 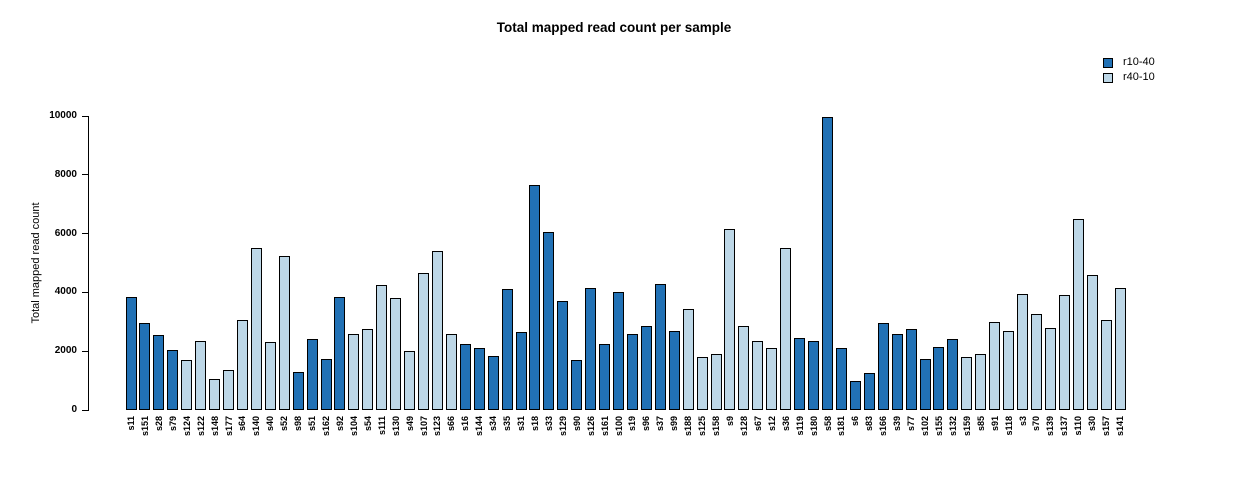 What do you see at coordinates (660, 346) in the screenshot?
I see `bar-s37` at bounding box center [660, 346].